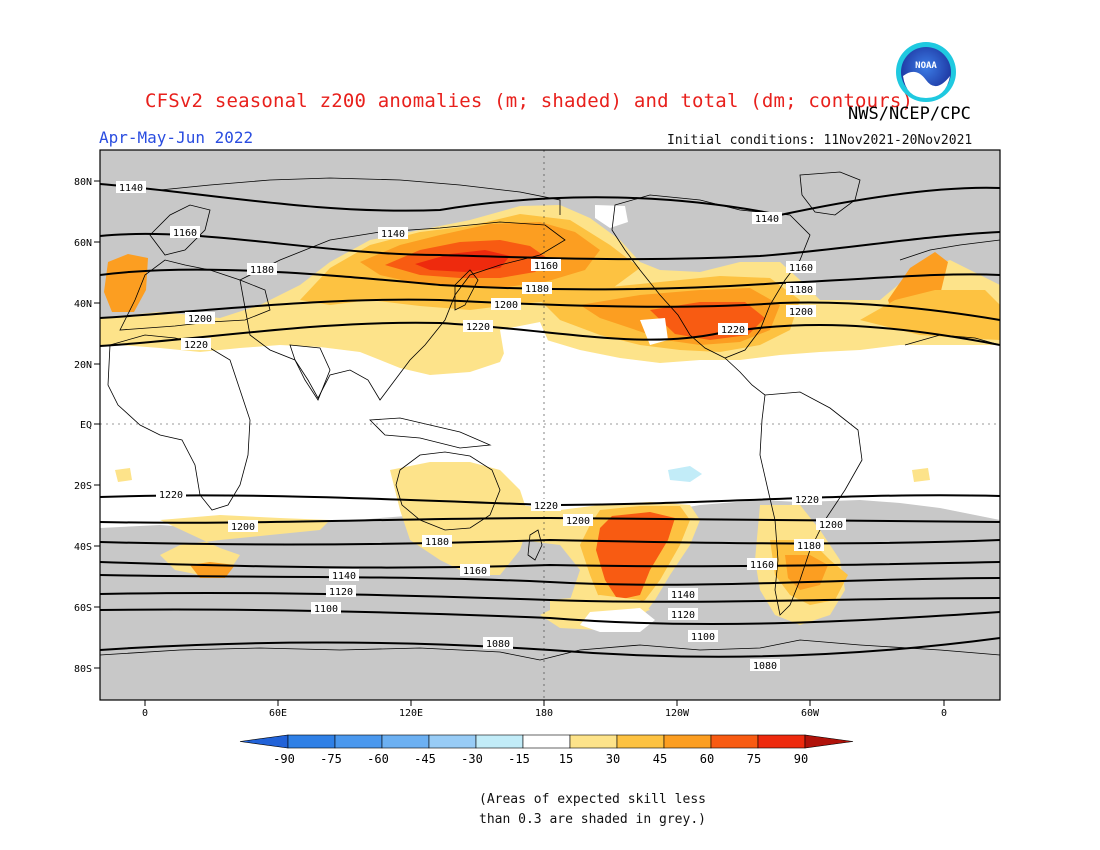 The height and width of the screenshot is (850, 1100). I want to click on contour-1220n, so click(550, 334).